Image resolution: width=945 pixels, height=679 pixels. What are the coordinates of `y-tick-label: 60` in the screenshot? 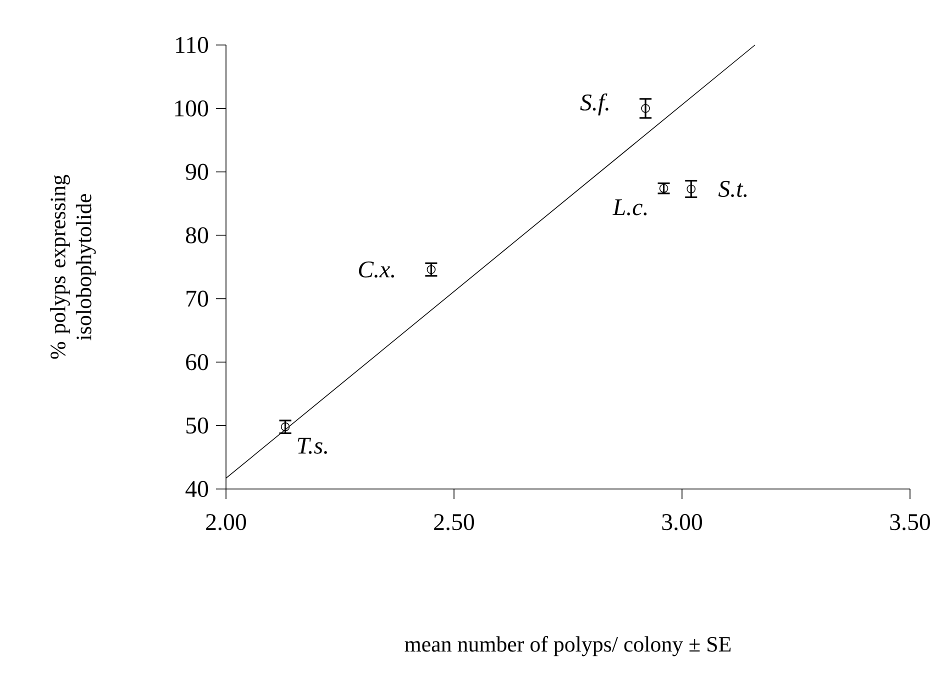 It's located at (197, 362).